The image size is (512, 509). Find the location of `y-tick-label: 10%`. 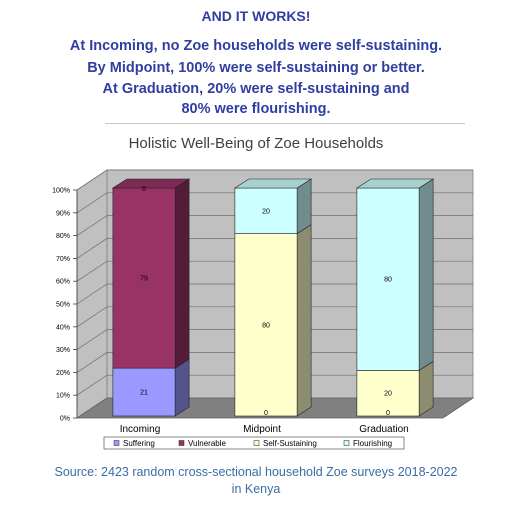

y-tick-label: 10% is located at coordinates (63, 396).